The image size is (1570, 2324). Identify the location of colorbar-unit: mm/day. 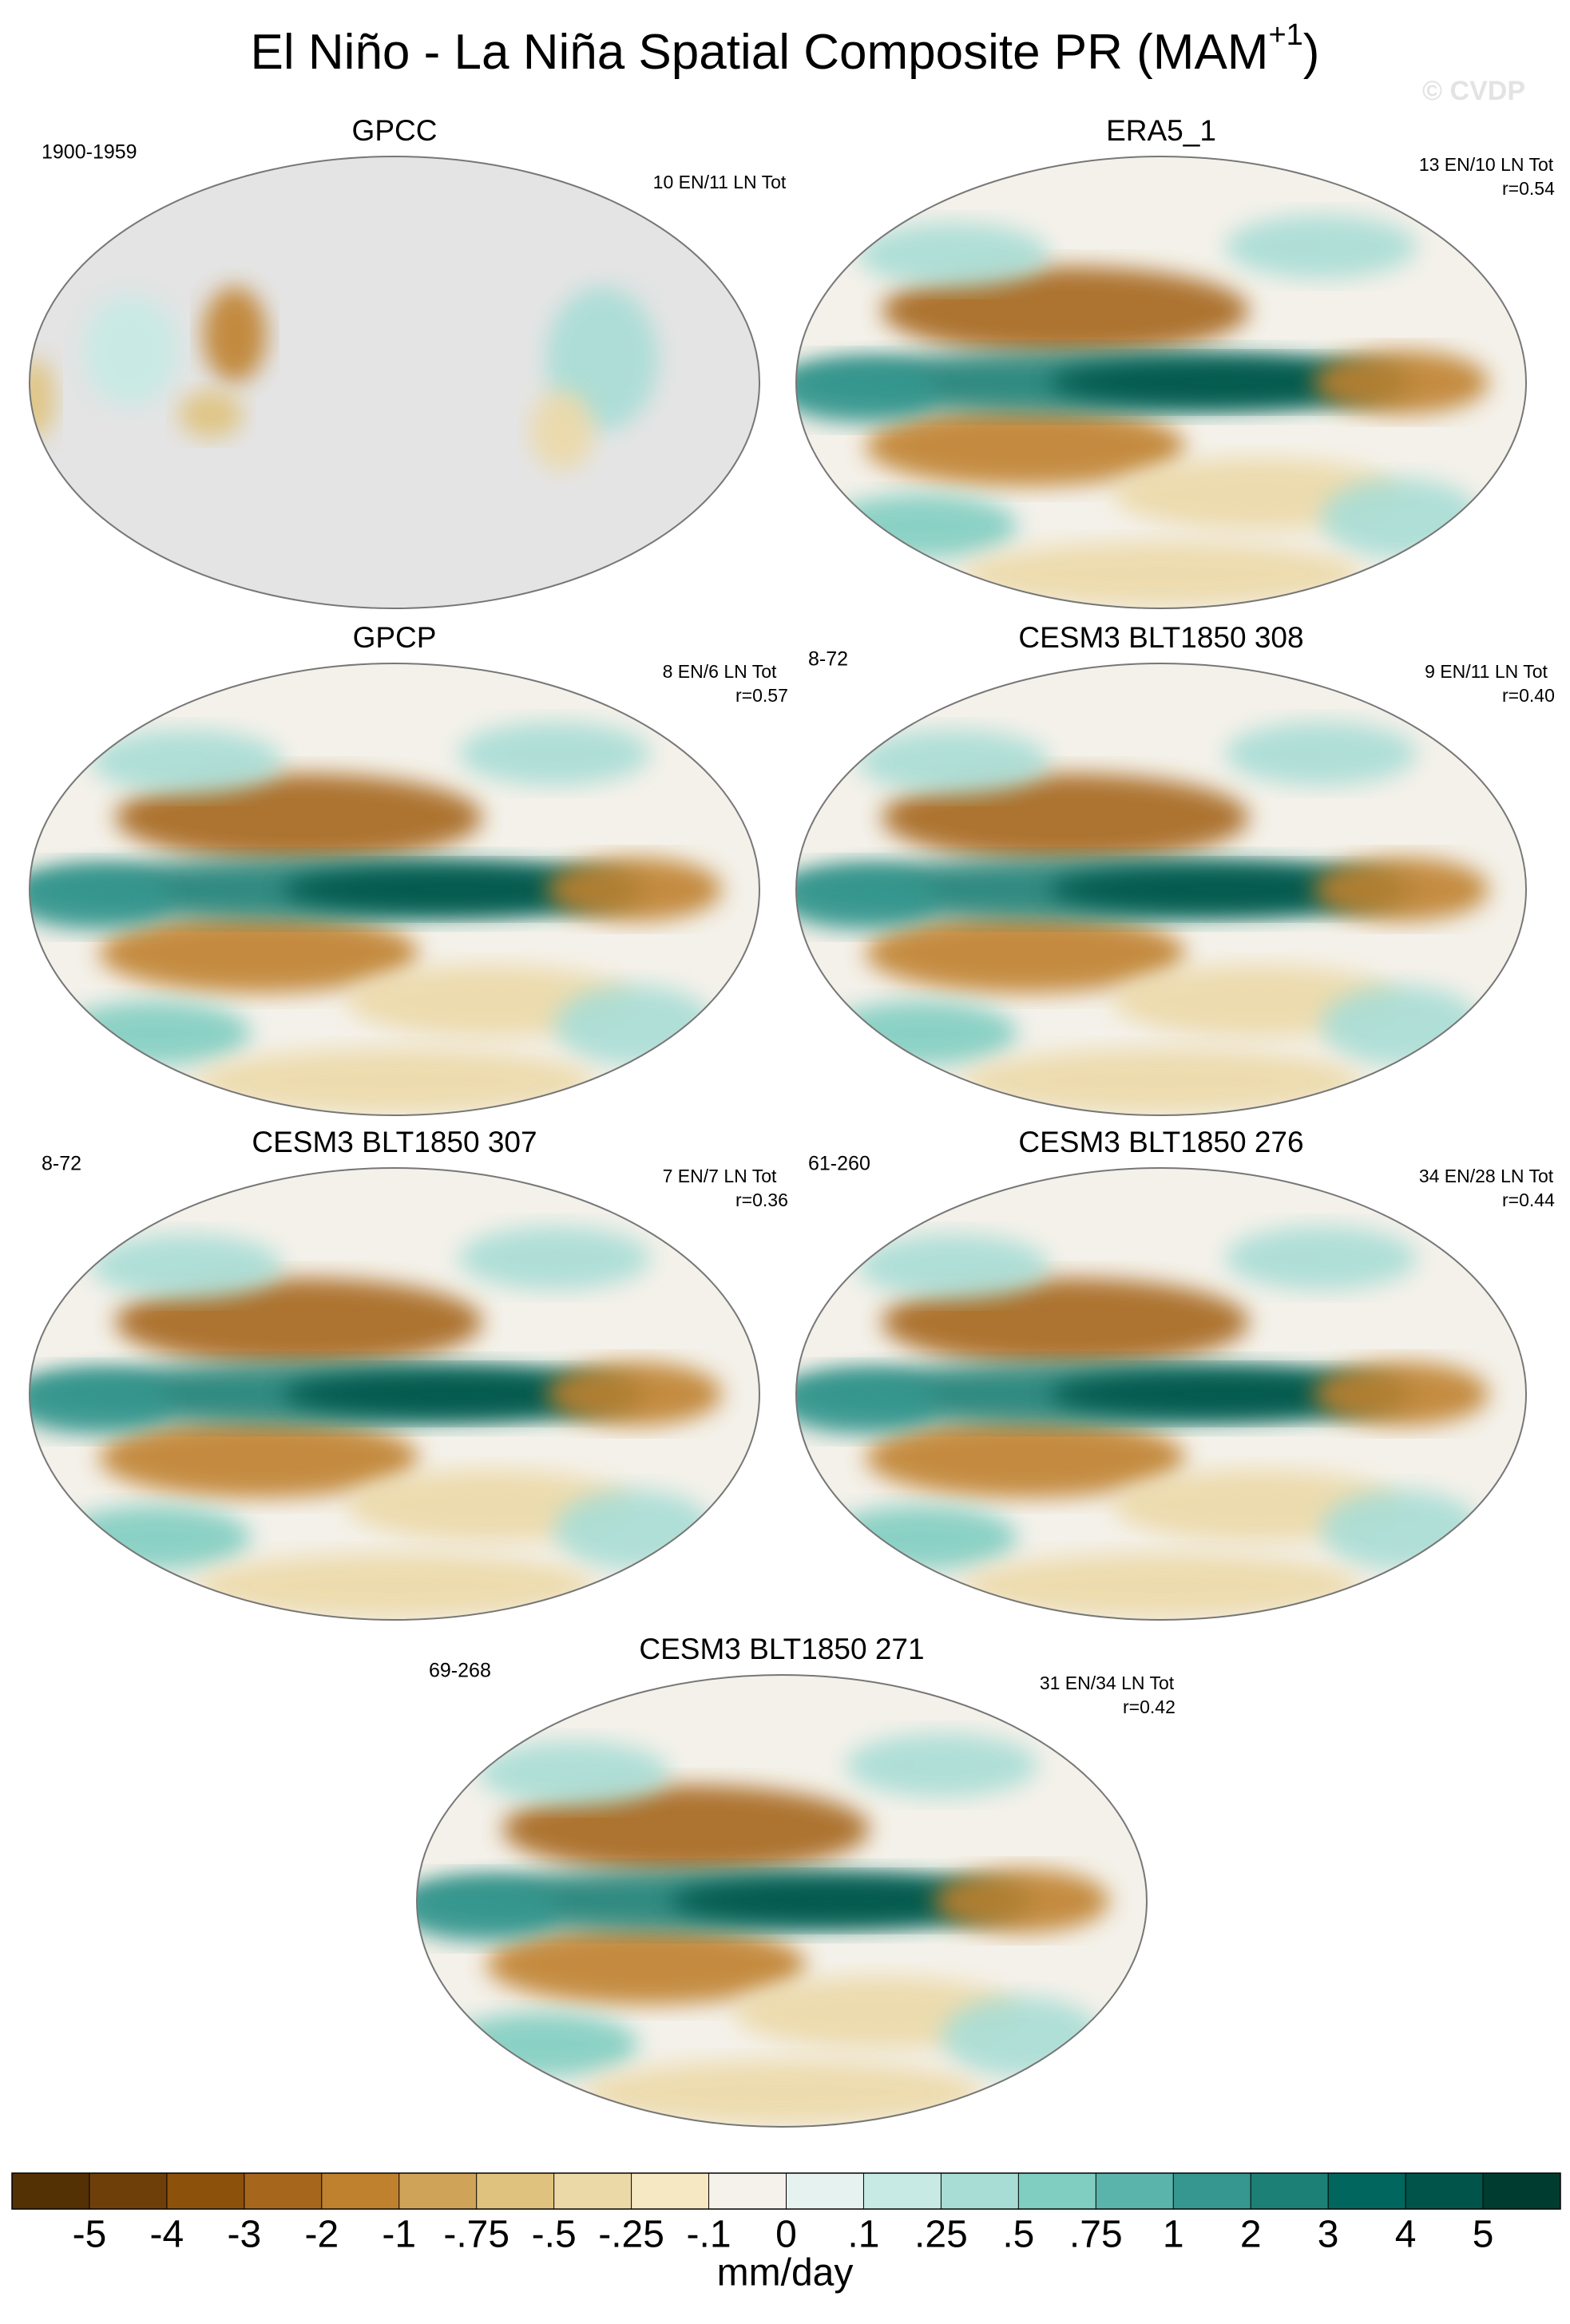
(785, 2273).